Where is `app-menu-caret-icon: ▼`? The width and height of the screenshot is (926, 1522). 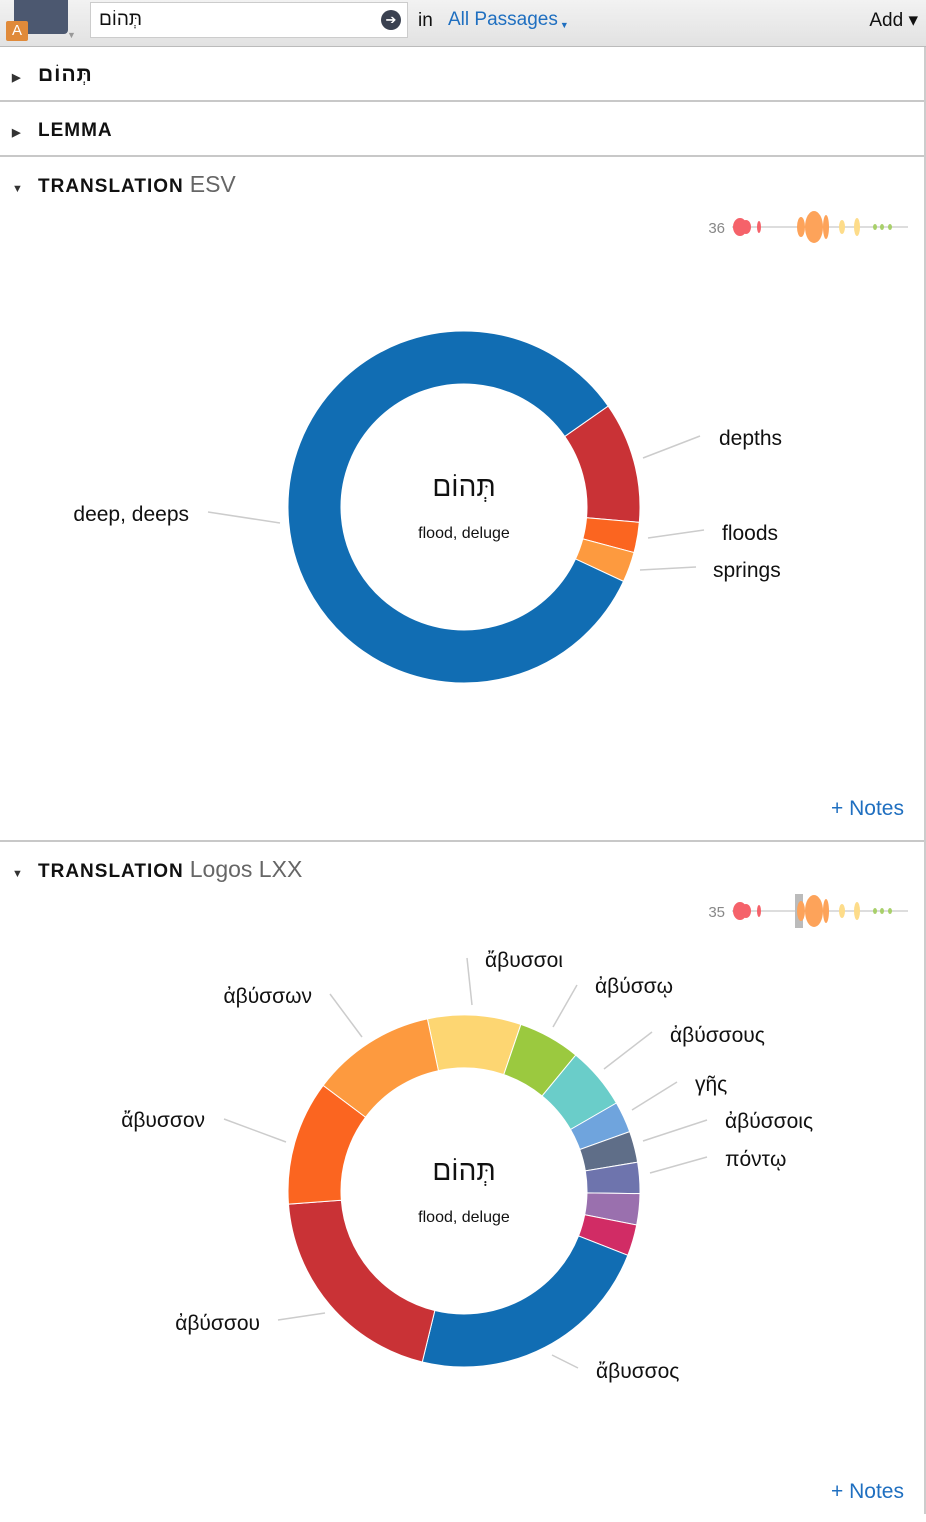
app-menu-caret-icon: ▼ is located at coordinates (71, 35).